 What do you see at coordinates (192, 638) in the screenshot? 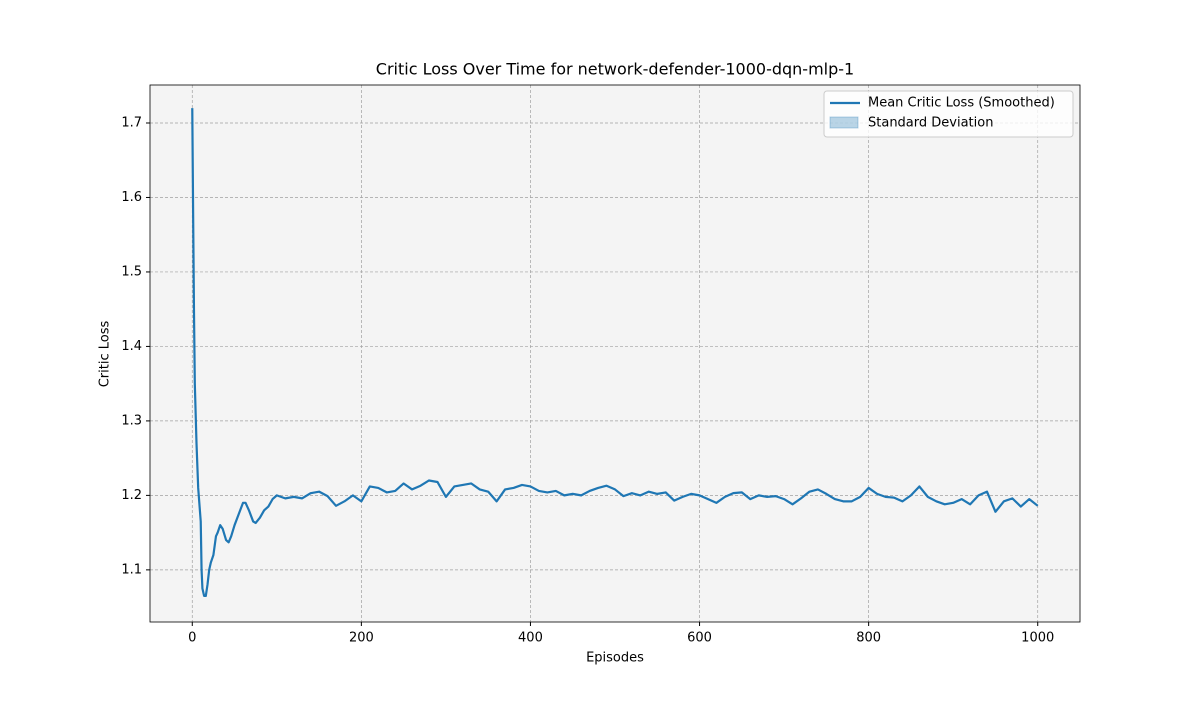
I see `x-tick-label: 0` at bounding box center [192, 638].